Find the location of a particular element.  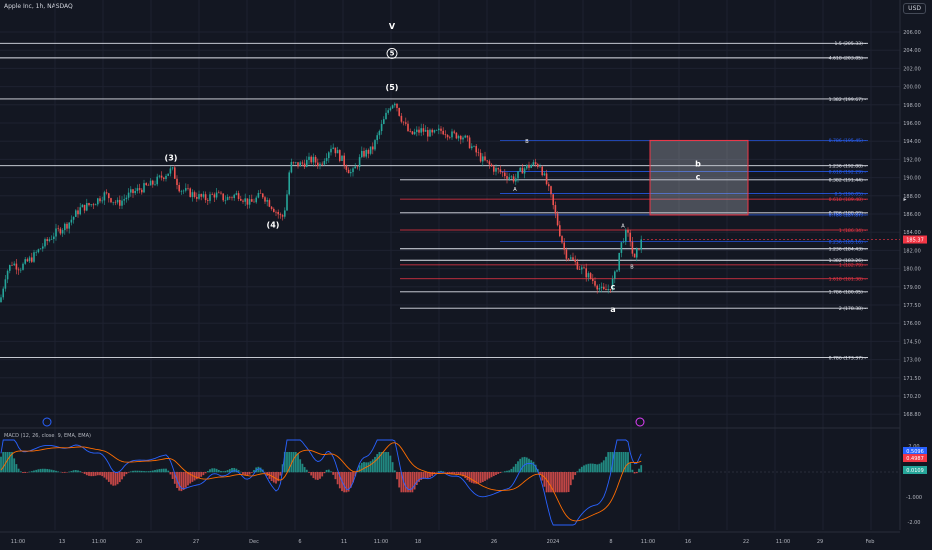

price-tick-label: 171.50 is located at coordinates (912, 379).